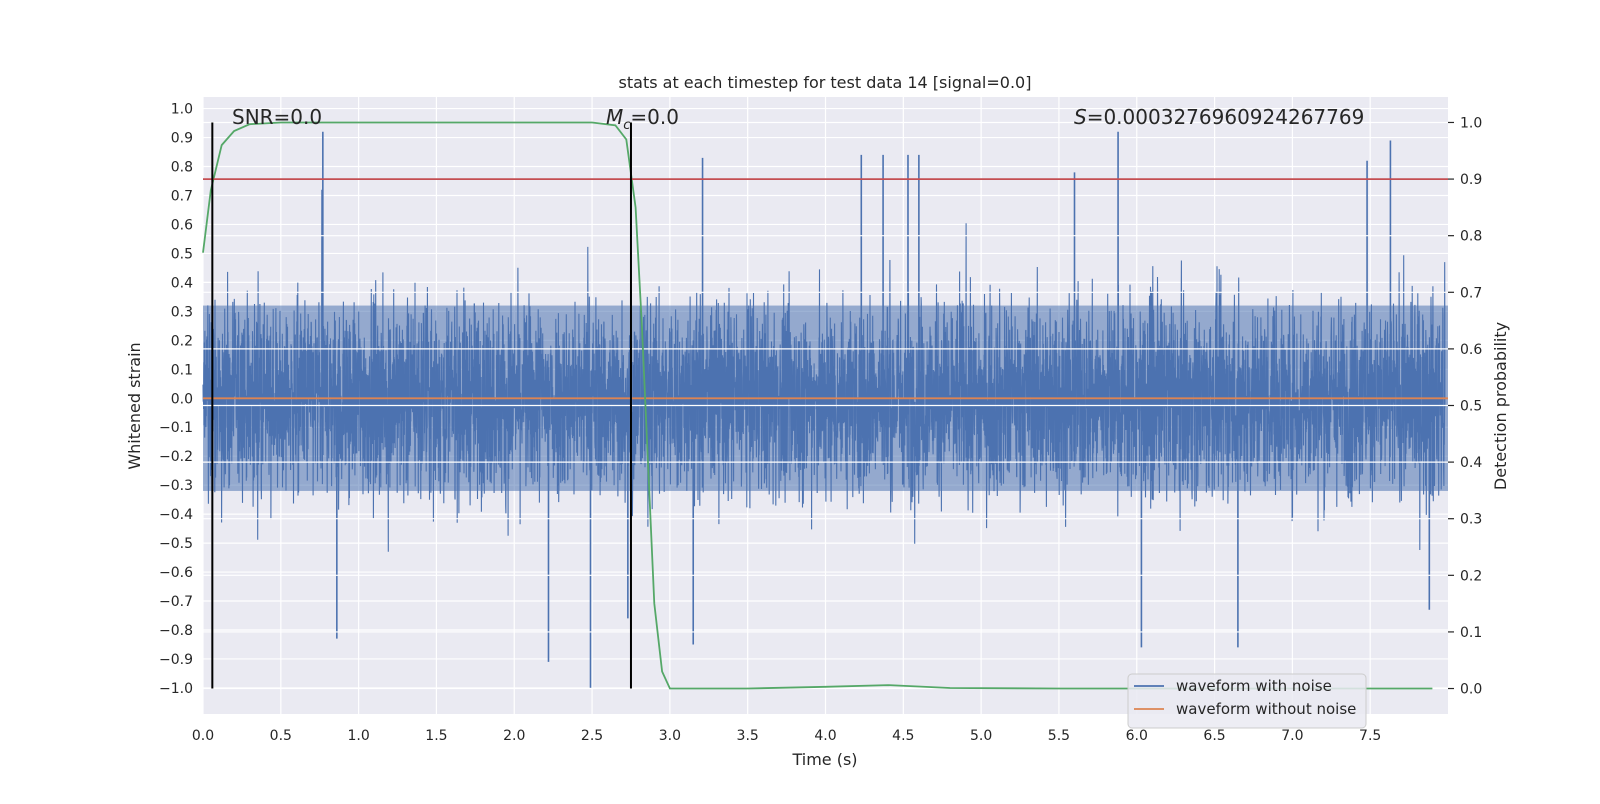 This screenshot has width=1600, height=804. What do you see at coordinates (626, 125) in the screenshot?
I see `chirp-mass-subscript: c` at bounding box center [626, 125].